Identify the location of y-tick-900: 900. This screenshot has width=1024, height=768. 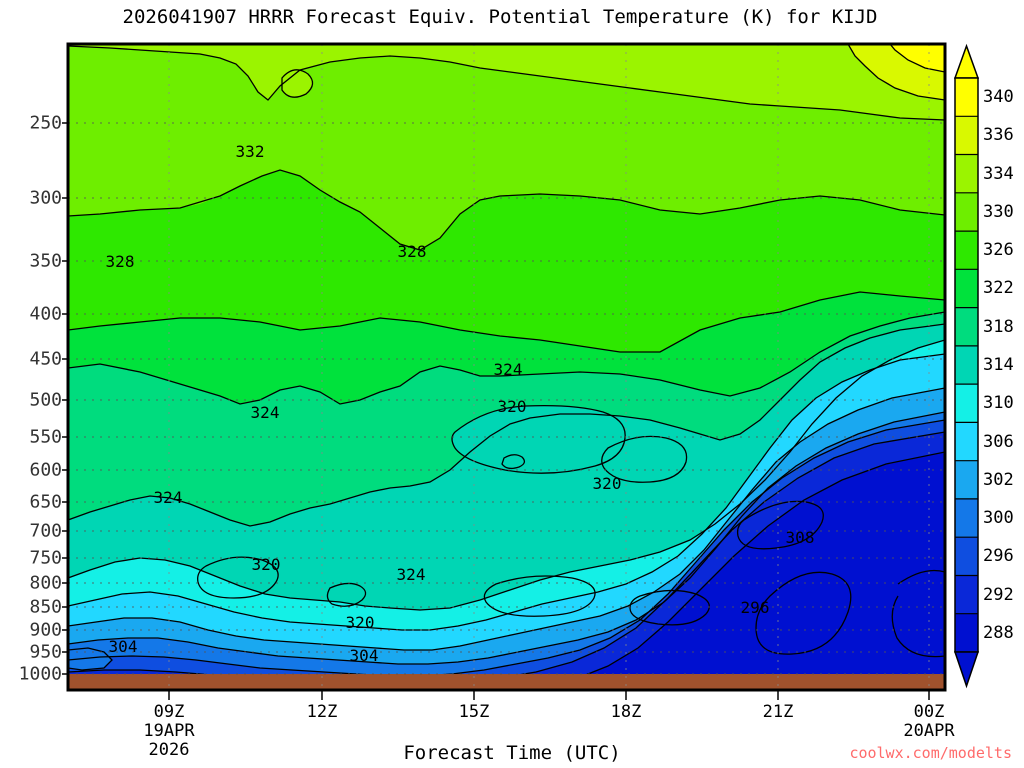
(45, 630).